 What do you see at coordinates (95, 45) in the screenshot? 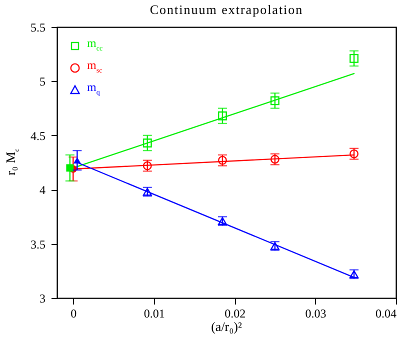
I see `legend-label: m$_{cc}$` at bounding box center [95, 45].